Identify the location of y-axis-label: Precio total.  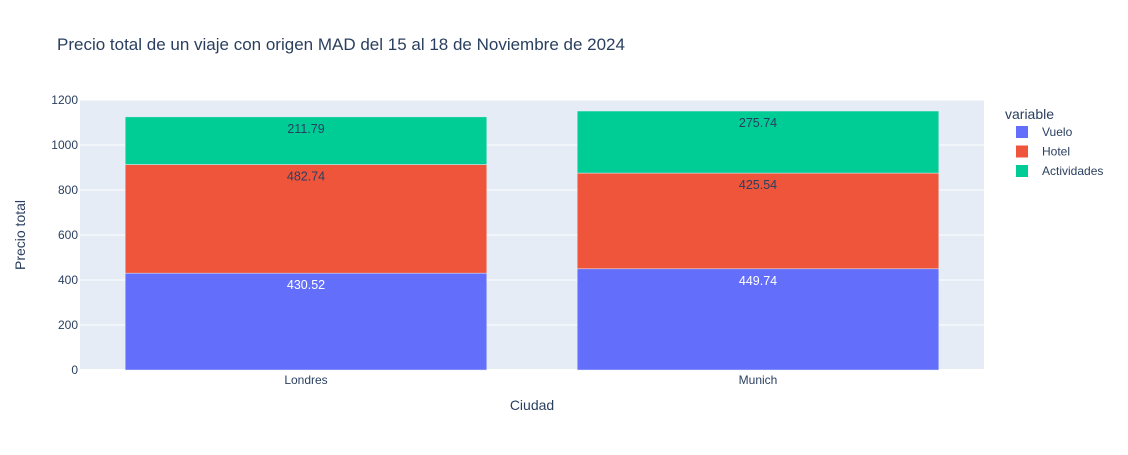
(20, 235).